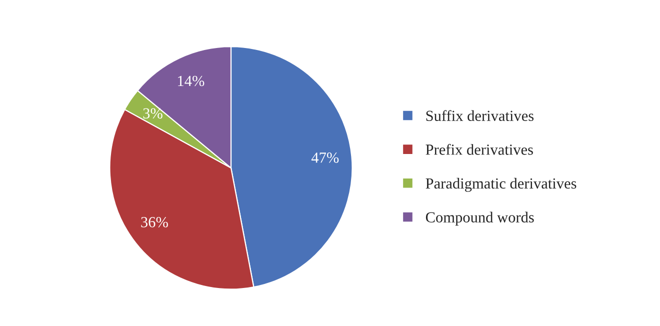  I want to click on data-label: 14%, so click(191, 81).